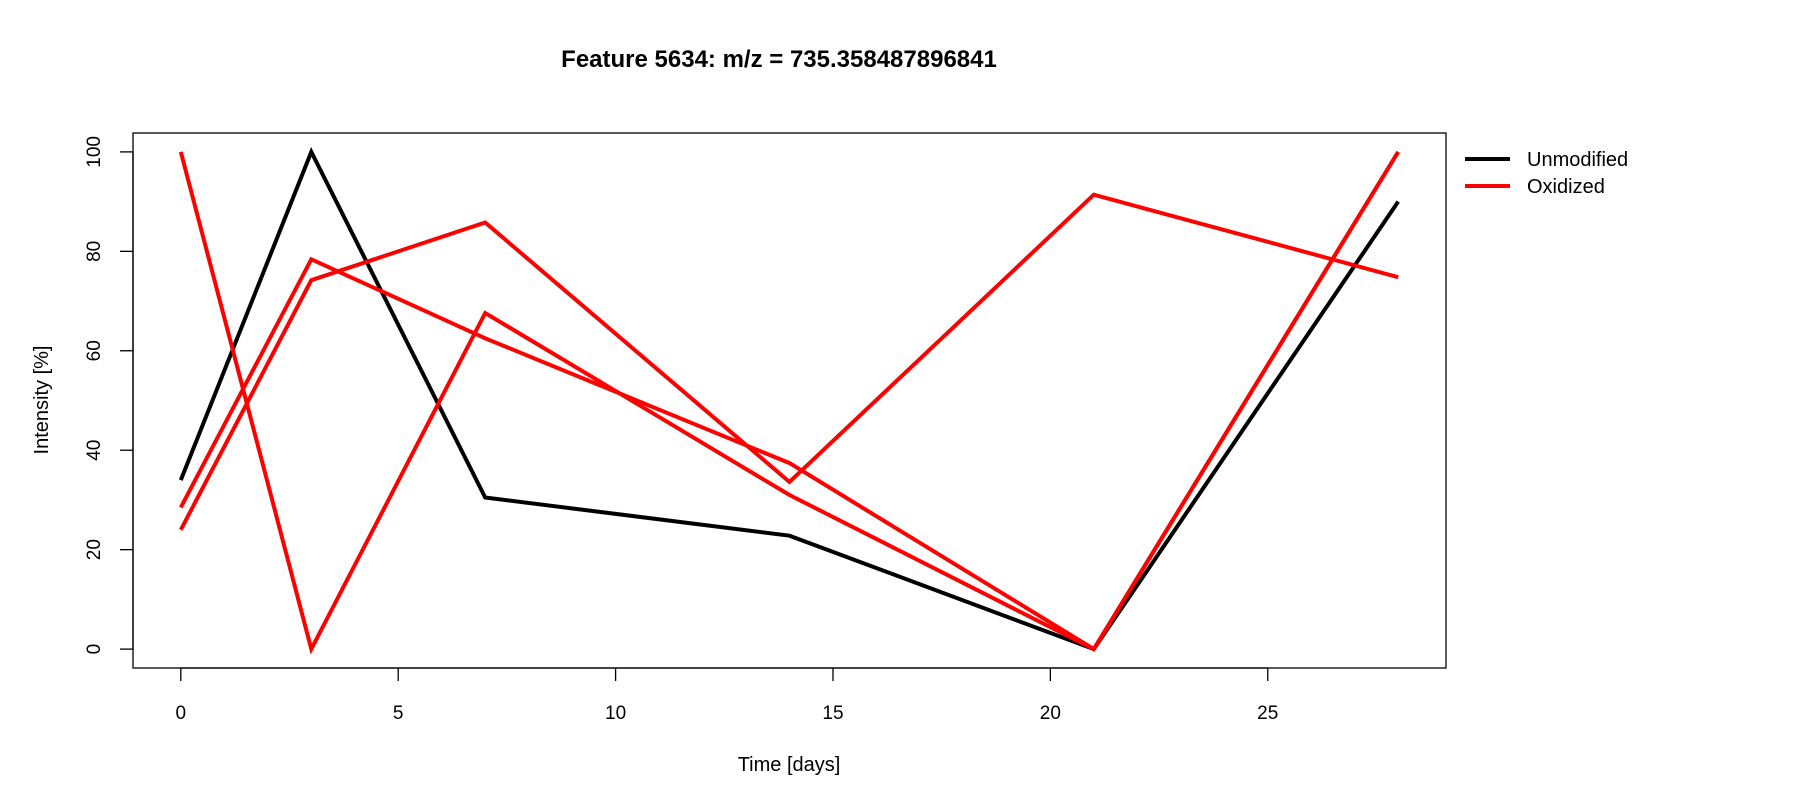  Describe the element at coordinates (94, 450) in the screenshot. I see `y-tick-label: 40` at that location.